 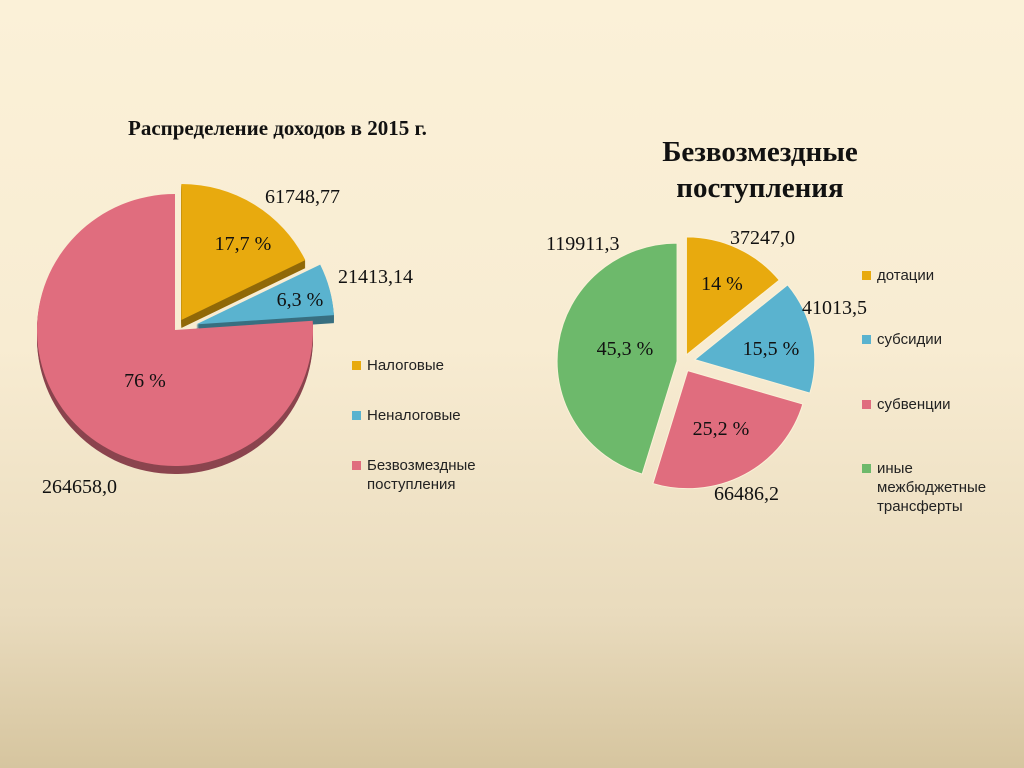 I want to click on chart1-legend-item-0: Налоговые, so click(x=432, y=365).